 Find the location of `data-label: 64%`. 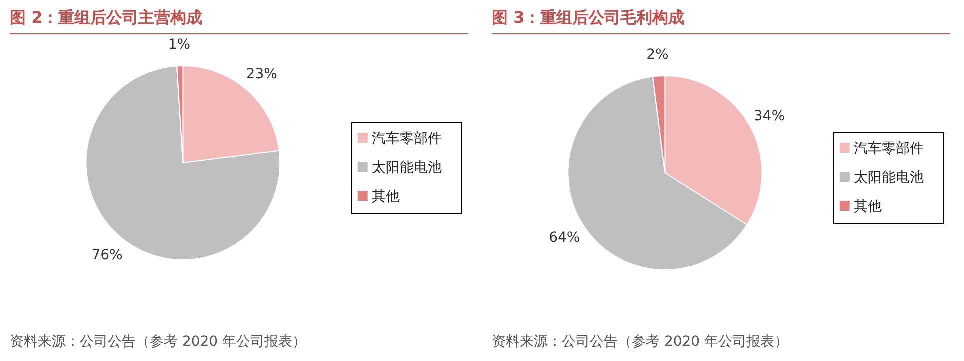

data-label: 64% is located at coordinates (564, 238).